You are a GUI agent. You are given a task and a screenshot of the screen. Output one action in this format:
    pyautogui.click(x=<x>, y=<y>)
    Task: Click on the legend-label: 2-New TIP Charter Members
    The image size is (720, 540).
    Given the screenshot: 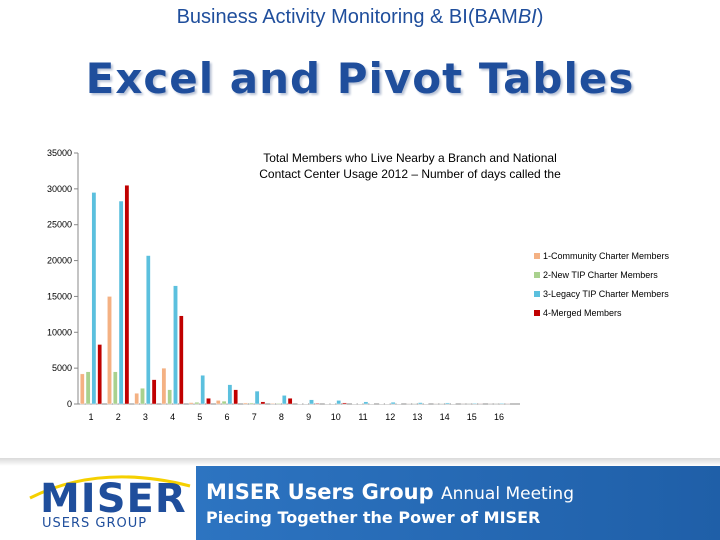 What is the action you would take?
    pyautogui.click(x=600, y=275)
    